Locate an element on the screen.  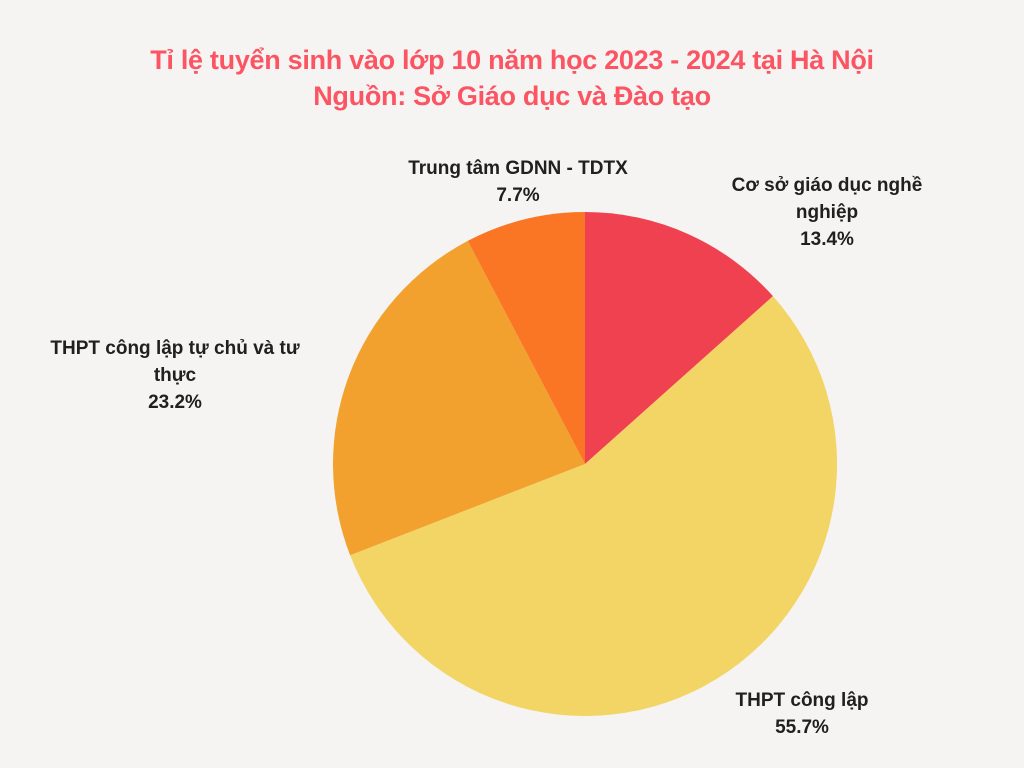
slice-label-thpt-cong-lap-tu-chu: THPT công lập tự chủ và tư thực 23.2% is located at coordinates (175, 375).